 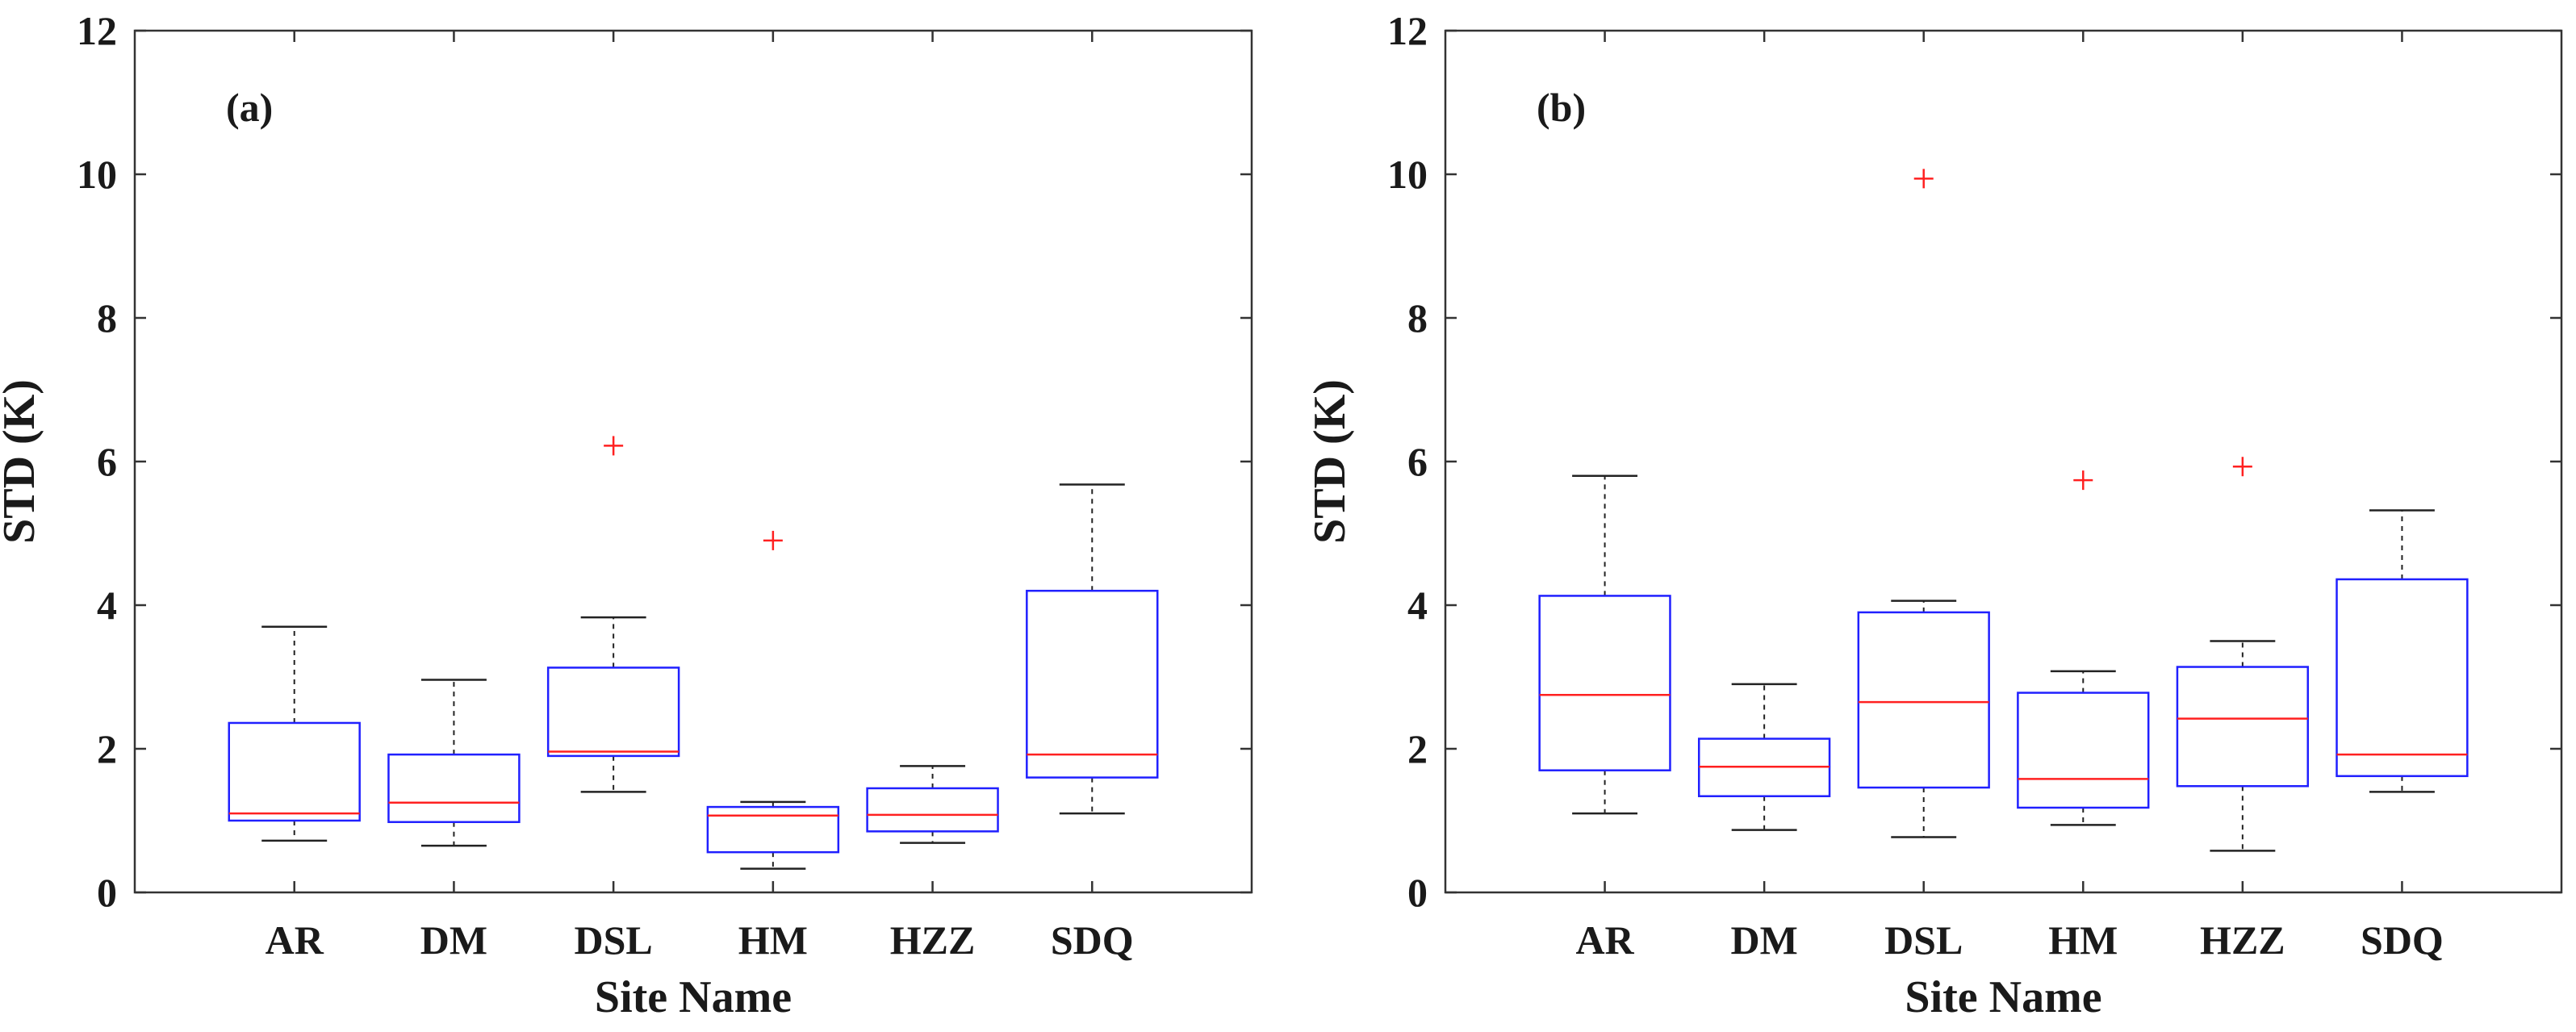 I want to click on panel-label: (b), so click(x=1561, y=107).